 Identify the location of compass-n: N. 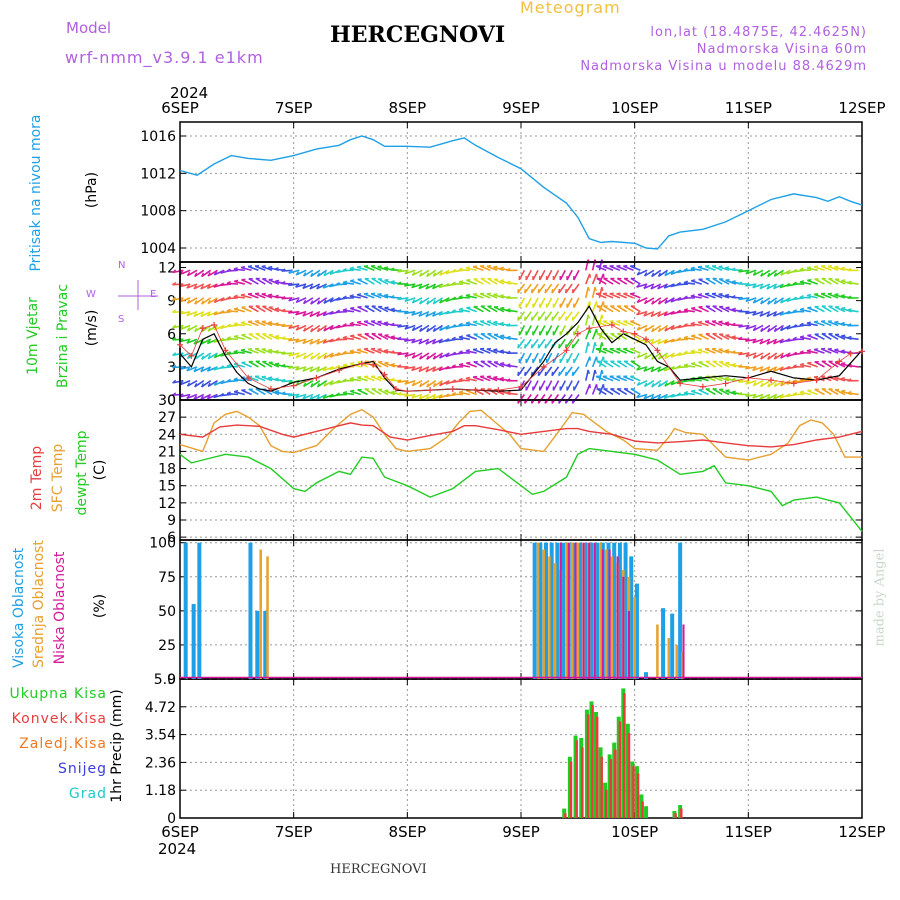
(122, 265).